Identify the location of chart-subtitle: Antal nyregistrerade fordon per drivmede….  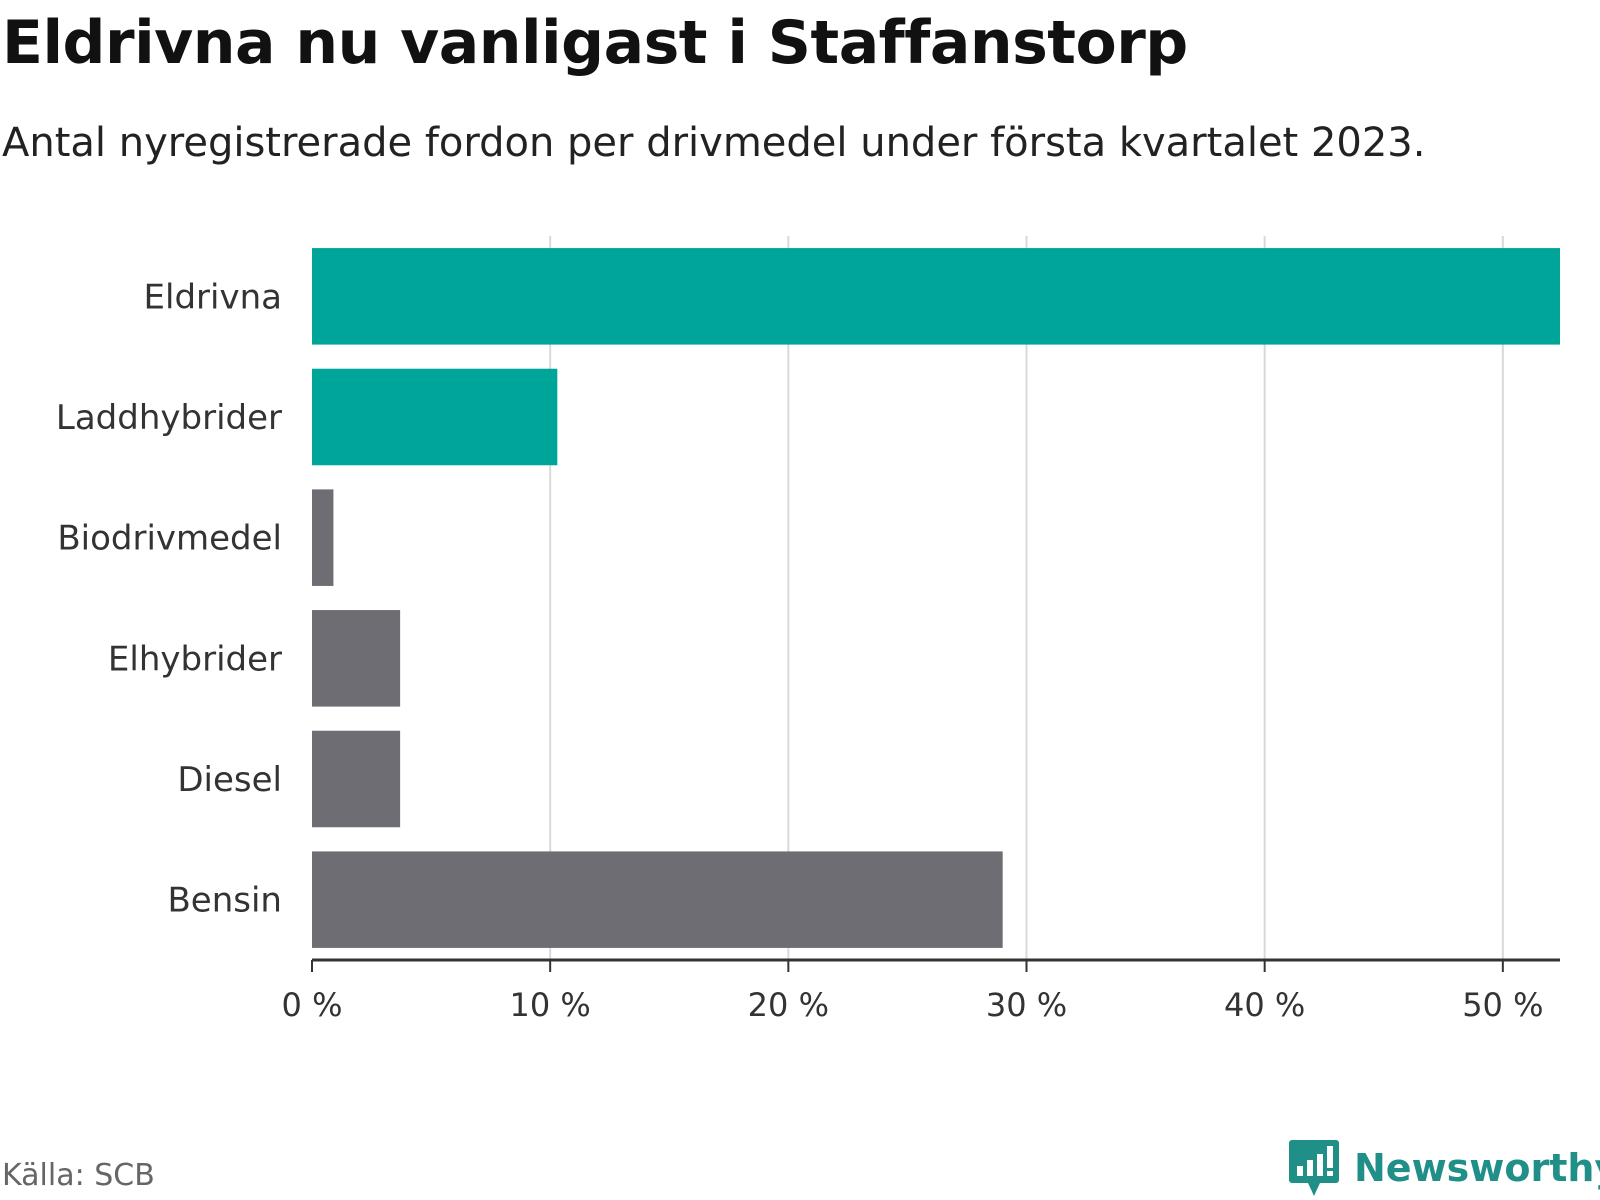
(714, 143).